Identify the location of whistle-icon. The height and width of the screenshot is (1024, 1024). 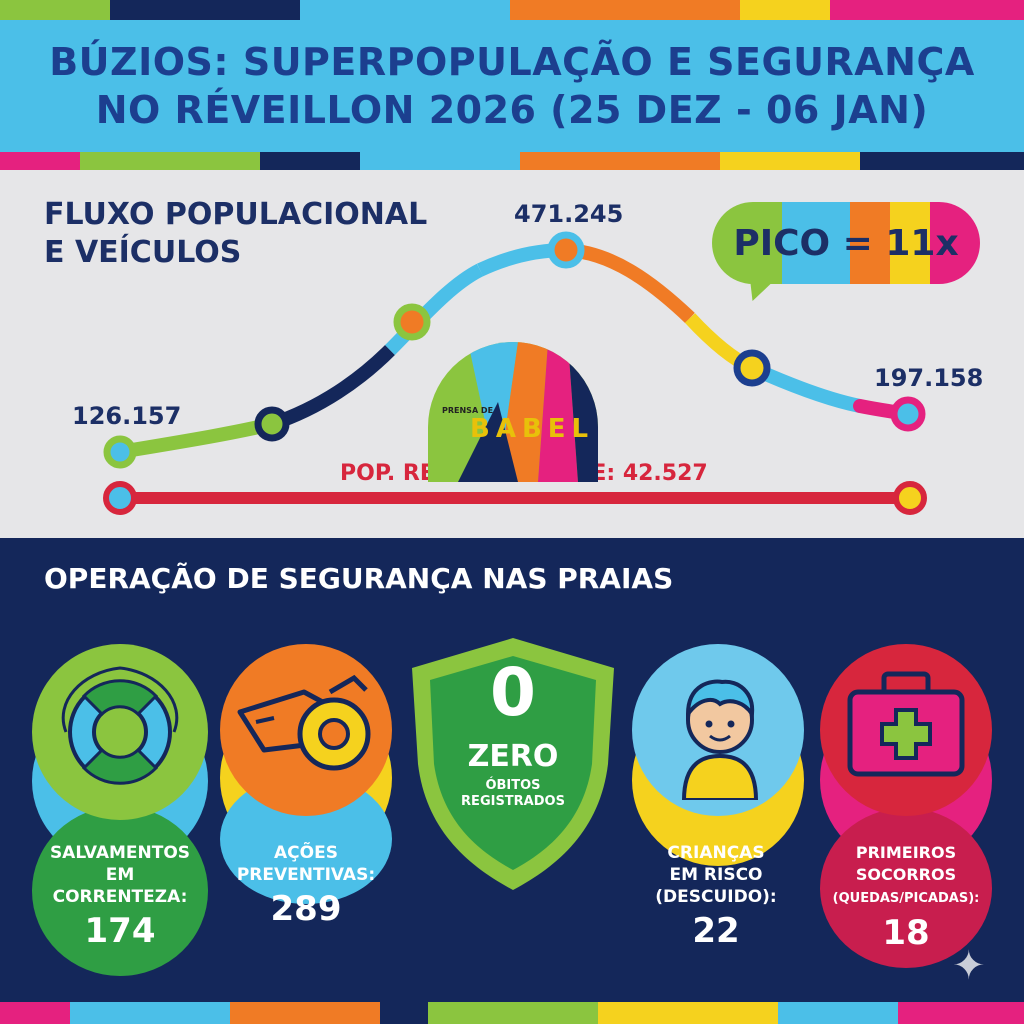
(304, 722).